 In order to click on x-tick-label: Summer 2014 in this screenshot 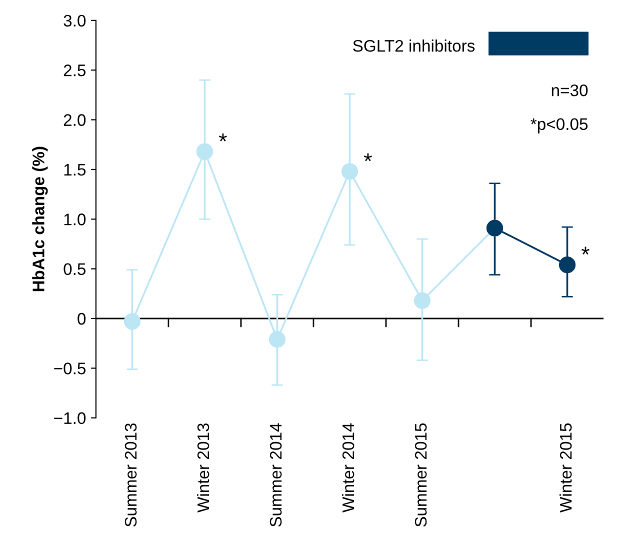, I will do `click(276, 475)`.